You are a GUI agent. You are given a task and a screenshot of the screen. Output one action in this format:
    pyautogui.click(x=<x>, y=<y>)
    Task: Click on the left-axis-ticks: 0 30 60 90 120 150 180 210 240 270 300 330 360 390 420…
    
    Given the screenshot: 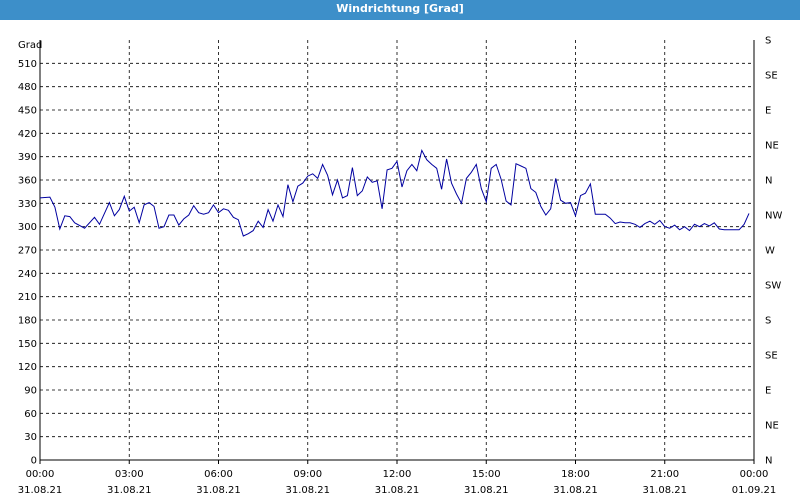 What is the action you would take?
    pyautogui.click(x=27, y=263)
    